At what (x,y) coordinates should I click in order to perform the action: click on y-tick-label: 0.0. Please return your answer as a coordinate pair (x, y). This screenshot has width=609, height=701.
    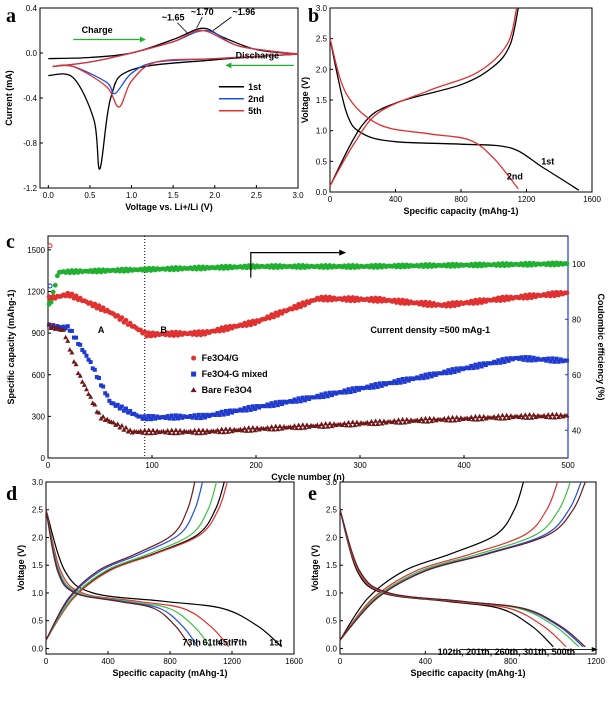
    Looking at the image, I should click on (32, 53).